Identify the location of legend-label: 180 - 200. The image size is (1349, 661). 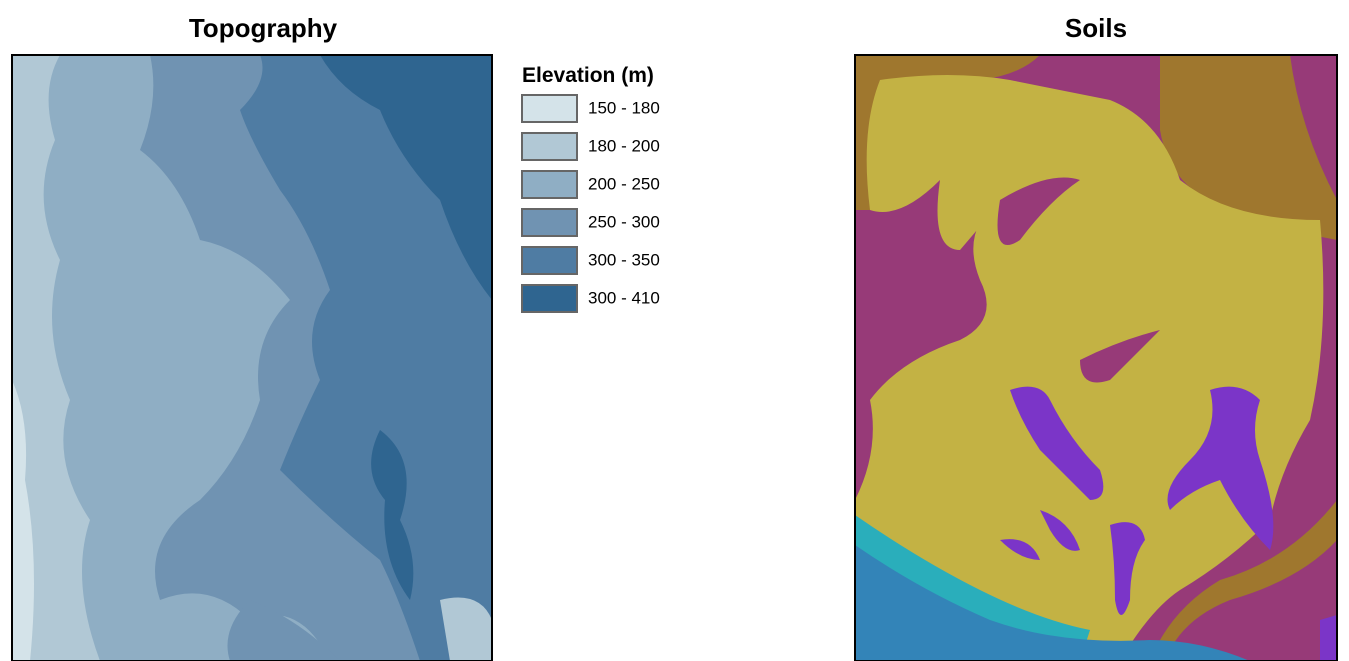
(624, 145).